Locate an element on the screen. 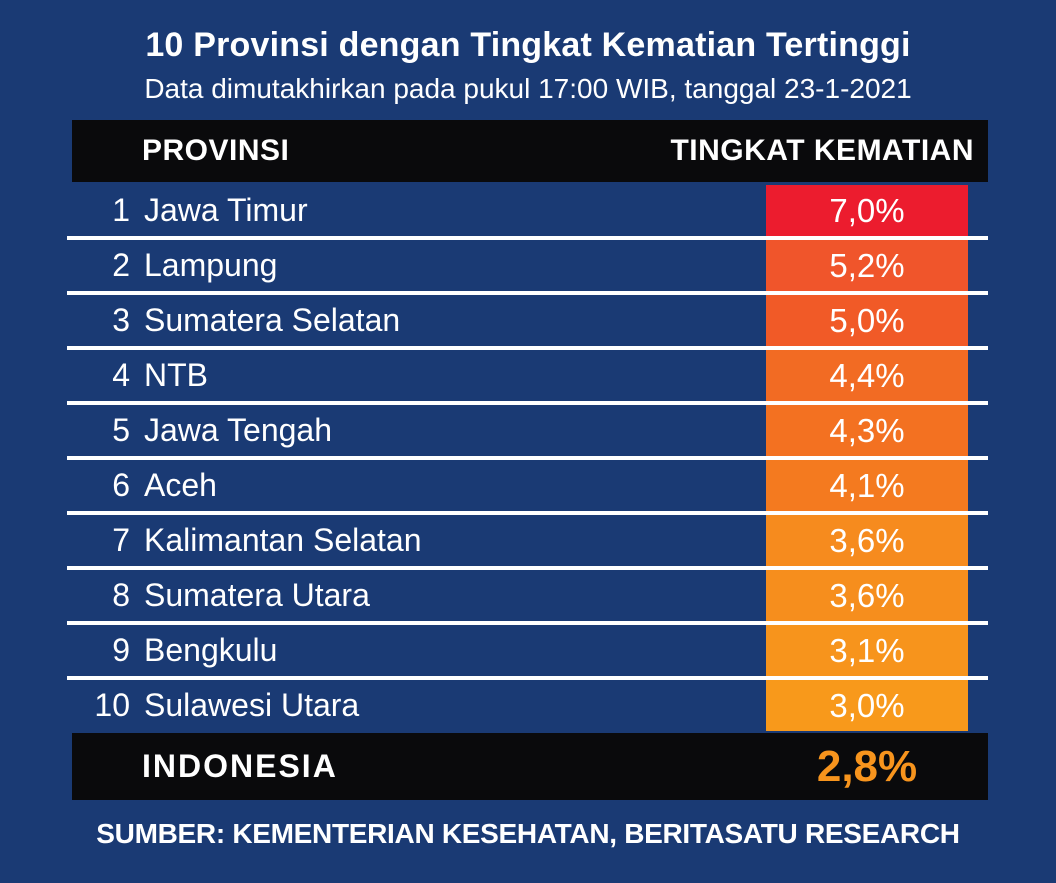 The height and width of the screenshot is (883, 1056). column-header-rate: TINGKAT KEMATIAN is located at coordinates (822, 150).